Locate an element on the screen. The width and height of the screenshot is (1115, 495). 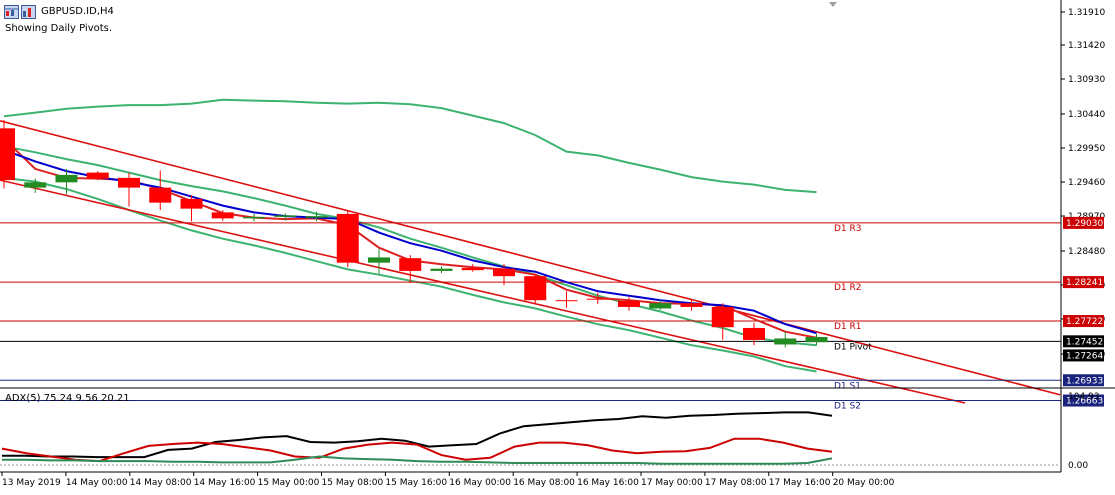
symbol-title: GBPUSD.ID,H4 is located at coordinates (77, 11).